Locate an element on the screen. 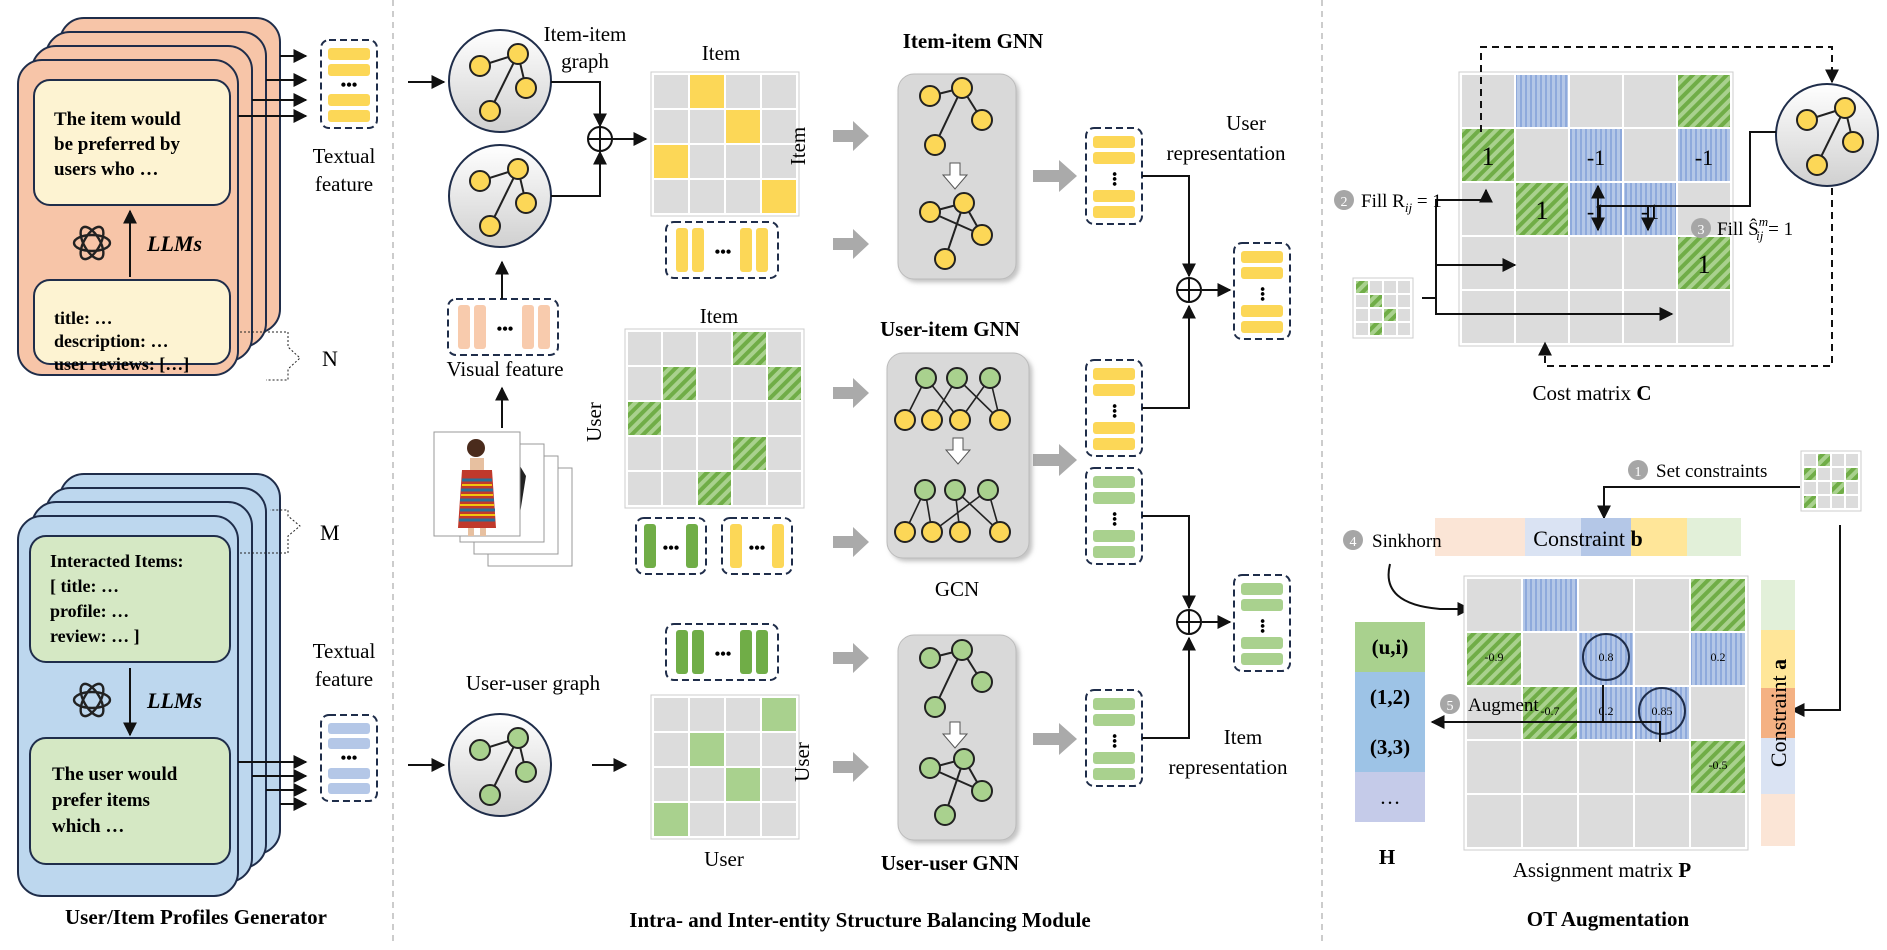 The width and height of the screenshot is (1887, 950). user-llm-label: LLMs is located at coordinates (174, 700).